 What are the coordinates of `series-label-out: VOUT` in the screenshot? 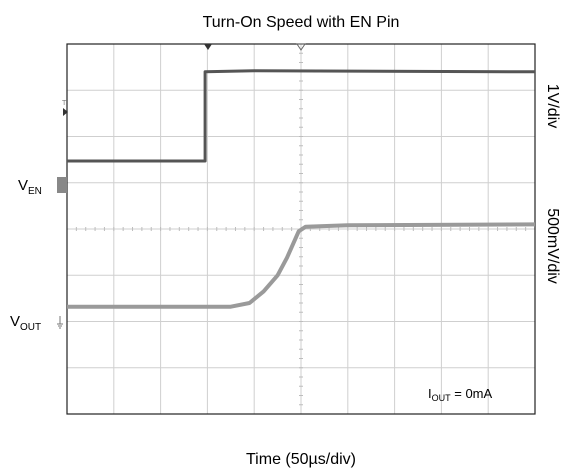 It's located at (25, 323).